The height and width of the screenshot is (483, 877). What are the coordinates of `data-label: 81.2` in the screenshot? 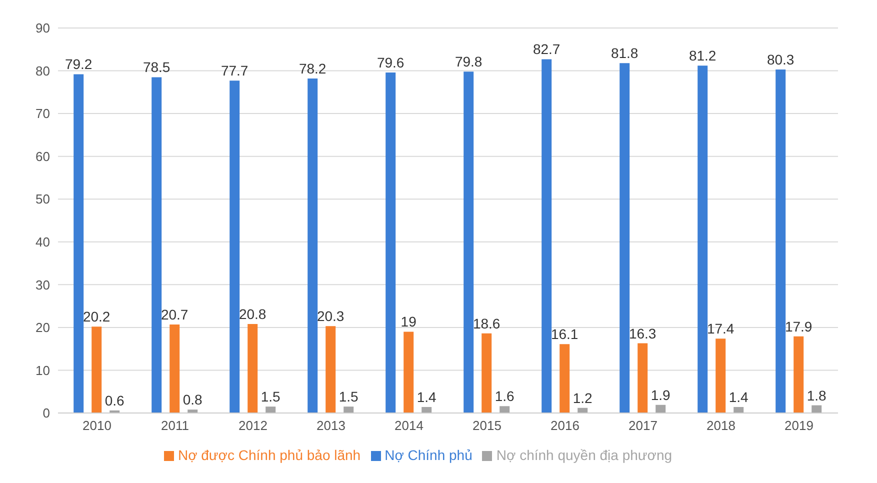 It's located at (702, 56).